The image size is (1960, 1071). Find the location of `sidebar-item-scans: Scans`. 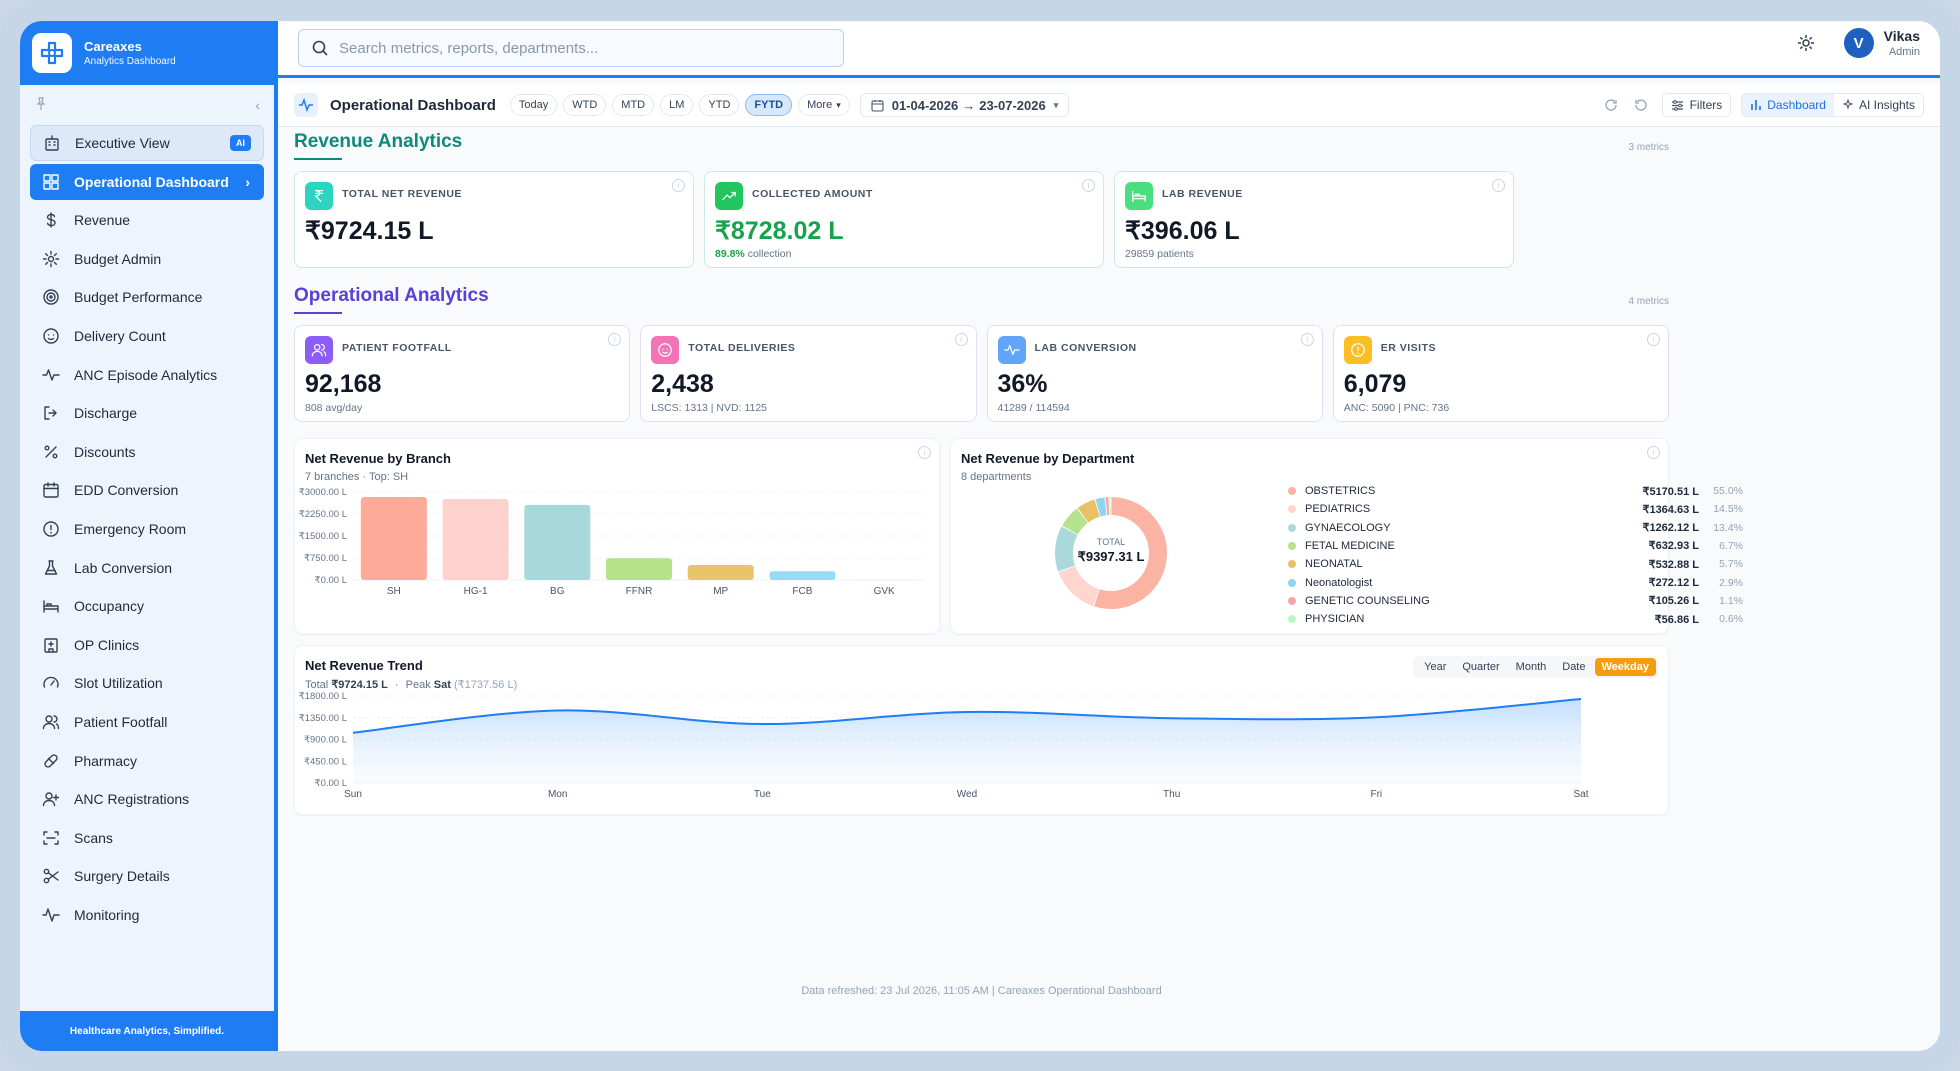

sidebar-item-scans: Scans is located at coordinates (147, 838).